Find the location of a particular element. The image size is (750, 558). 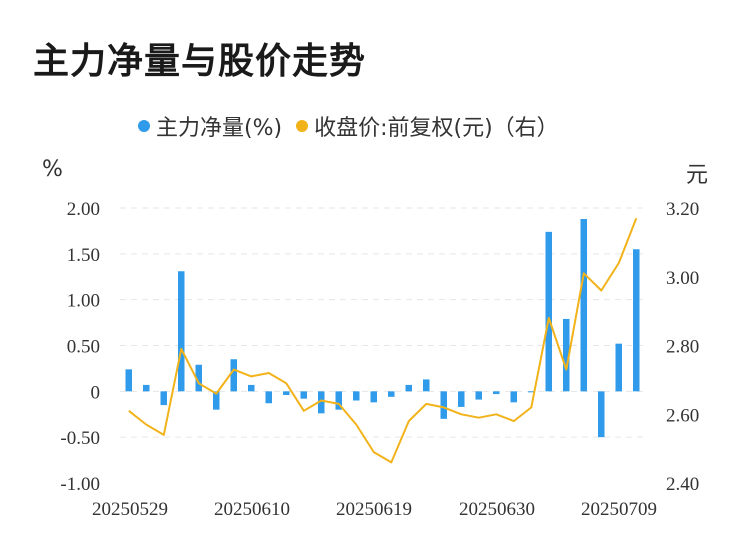

right-axis-unit: 元 is located at coordinates (697, 175).